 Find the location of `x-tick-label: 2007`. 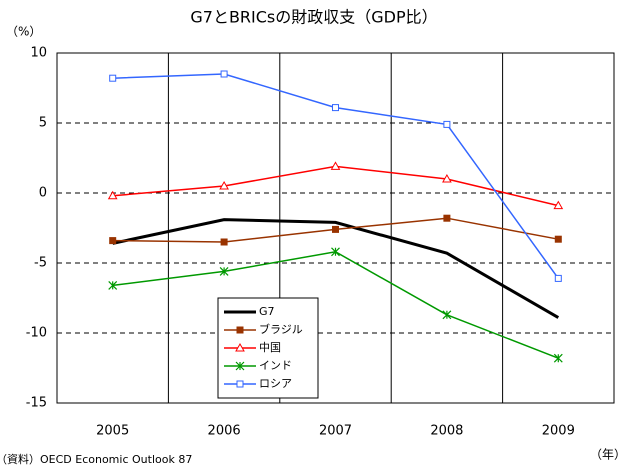

x-tick-label: 2007 is located at coordinates (335, 431).